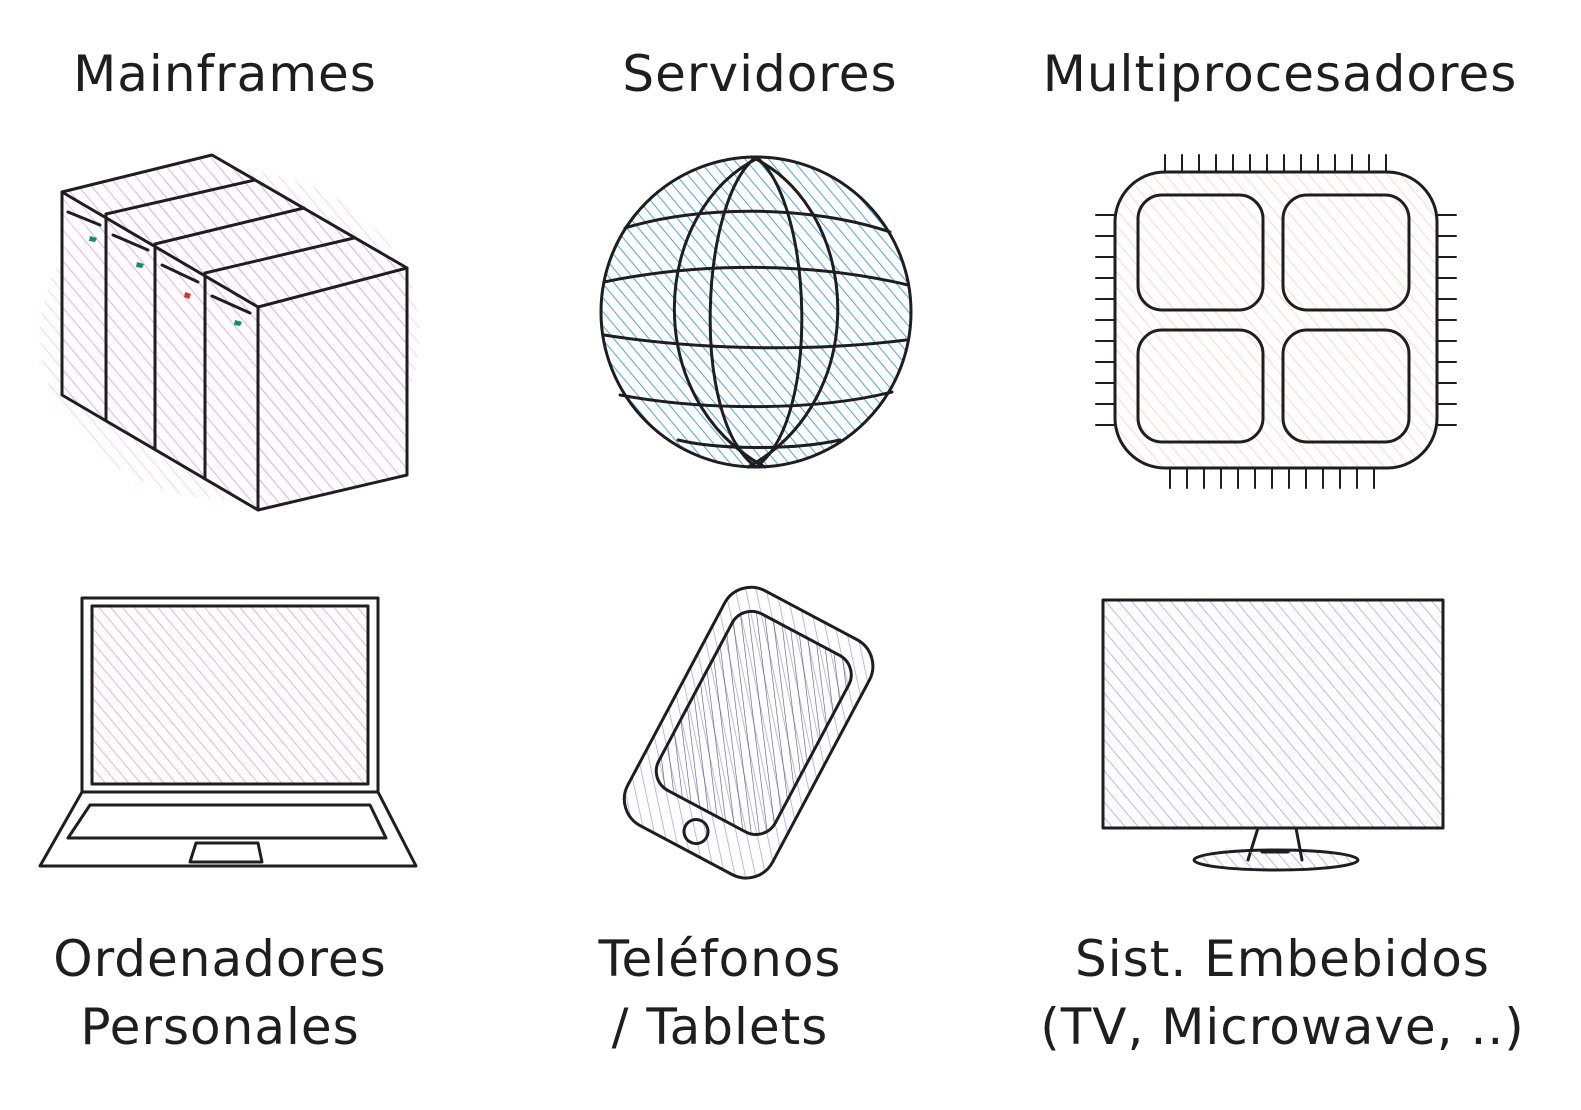  What do you see at coordinates (720, 993) in the screenshot?
I see `label-telefonos-tablets: Teléfonos / Tablets` at bounding box center [720, 993].